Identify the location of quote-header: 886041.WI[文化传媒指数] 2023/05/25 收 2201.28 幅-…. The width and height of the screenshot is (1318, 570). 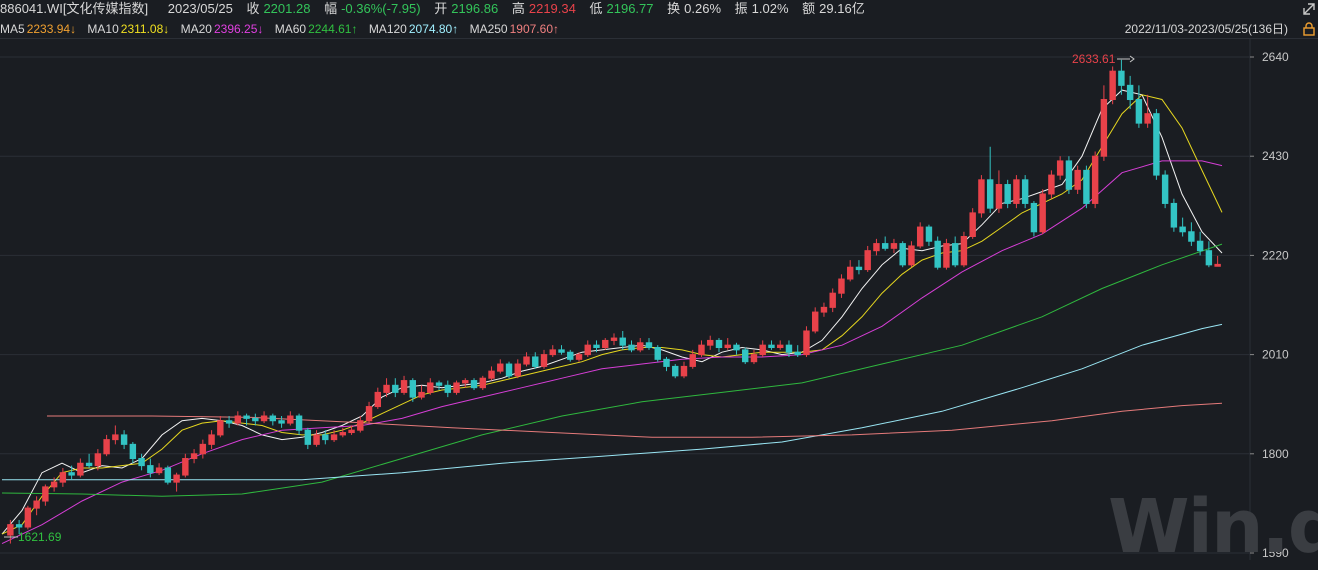
(659, 9).